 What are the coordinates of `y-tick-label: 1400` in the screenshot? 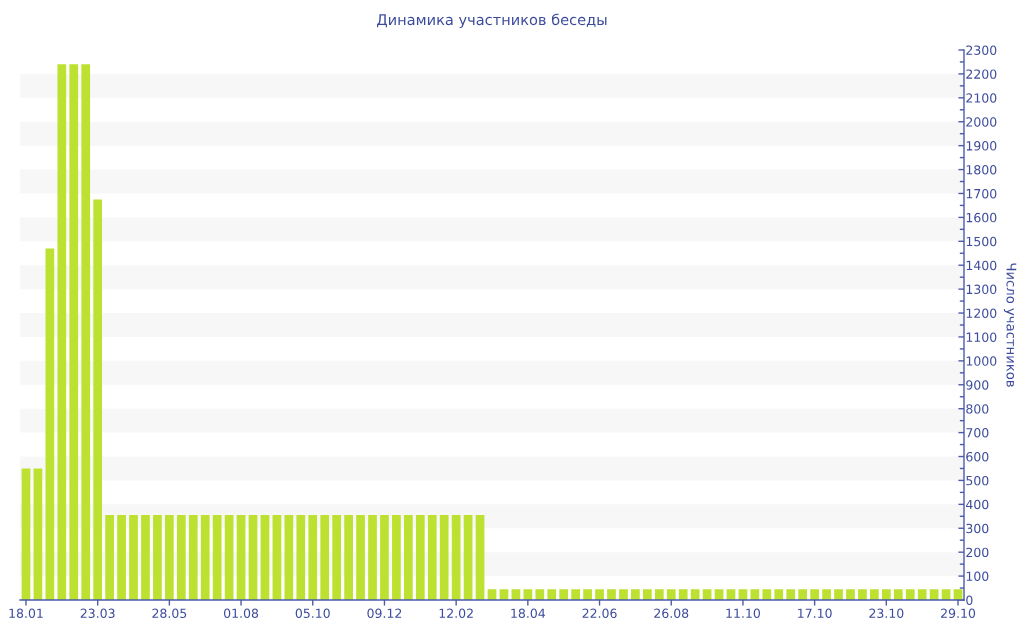 It's located at (981, 265).